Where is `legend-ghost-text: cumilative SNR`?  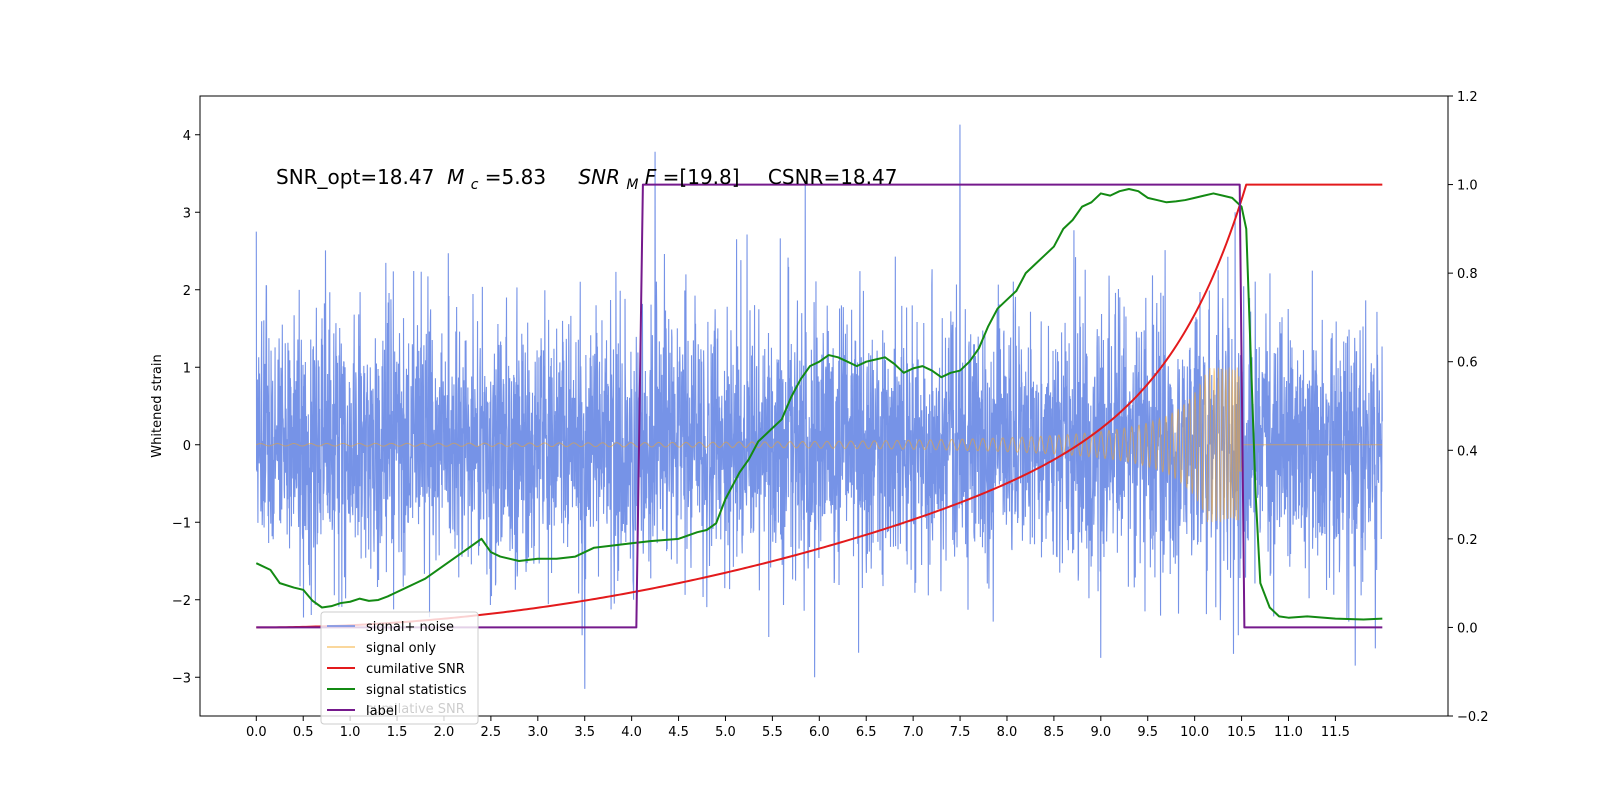 legend-ghost-text: cumilative SNR is located at coordinates (415, 709).